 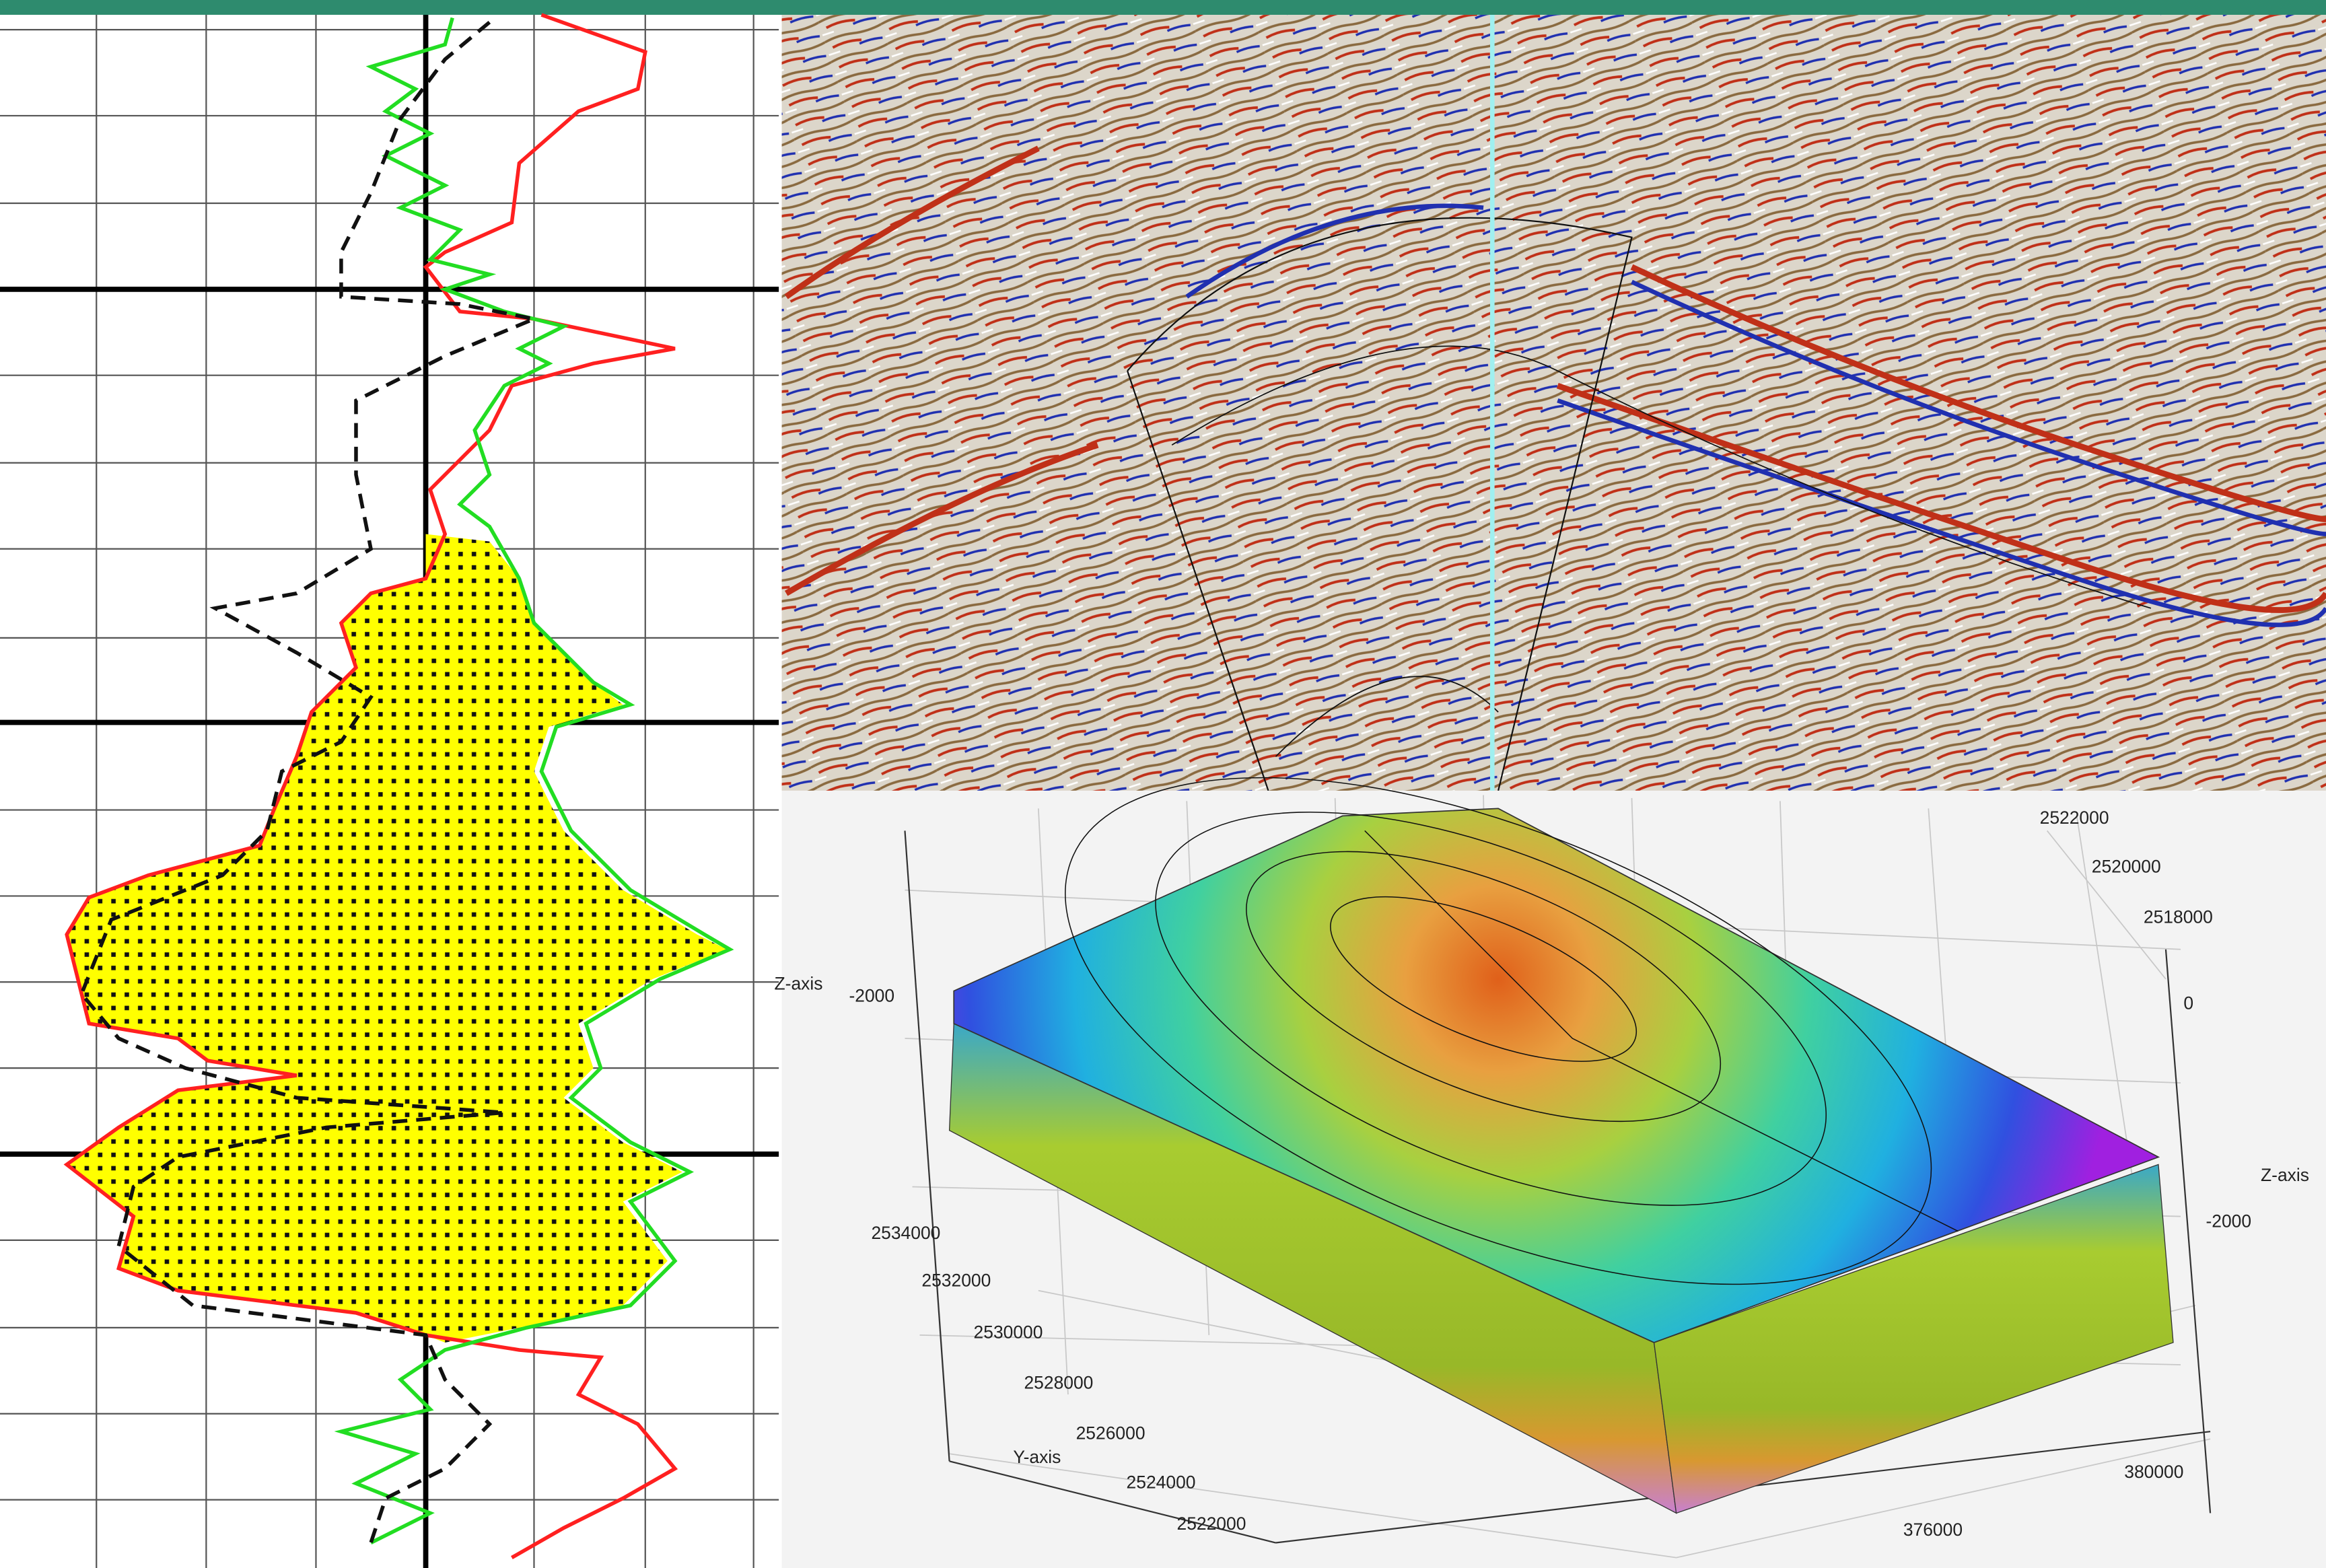 I want to click on y-tick-label: 2524000, so click(x=1161, y=1482).